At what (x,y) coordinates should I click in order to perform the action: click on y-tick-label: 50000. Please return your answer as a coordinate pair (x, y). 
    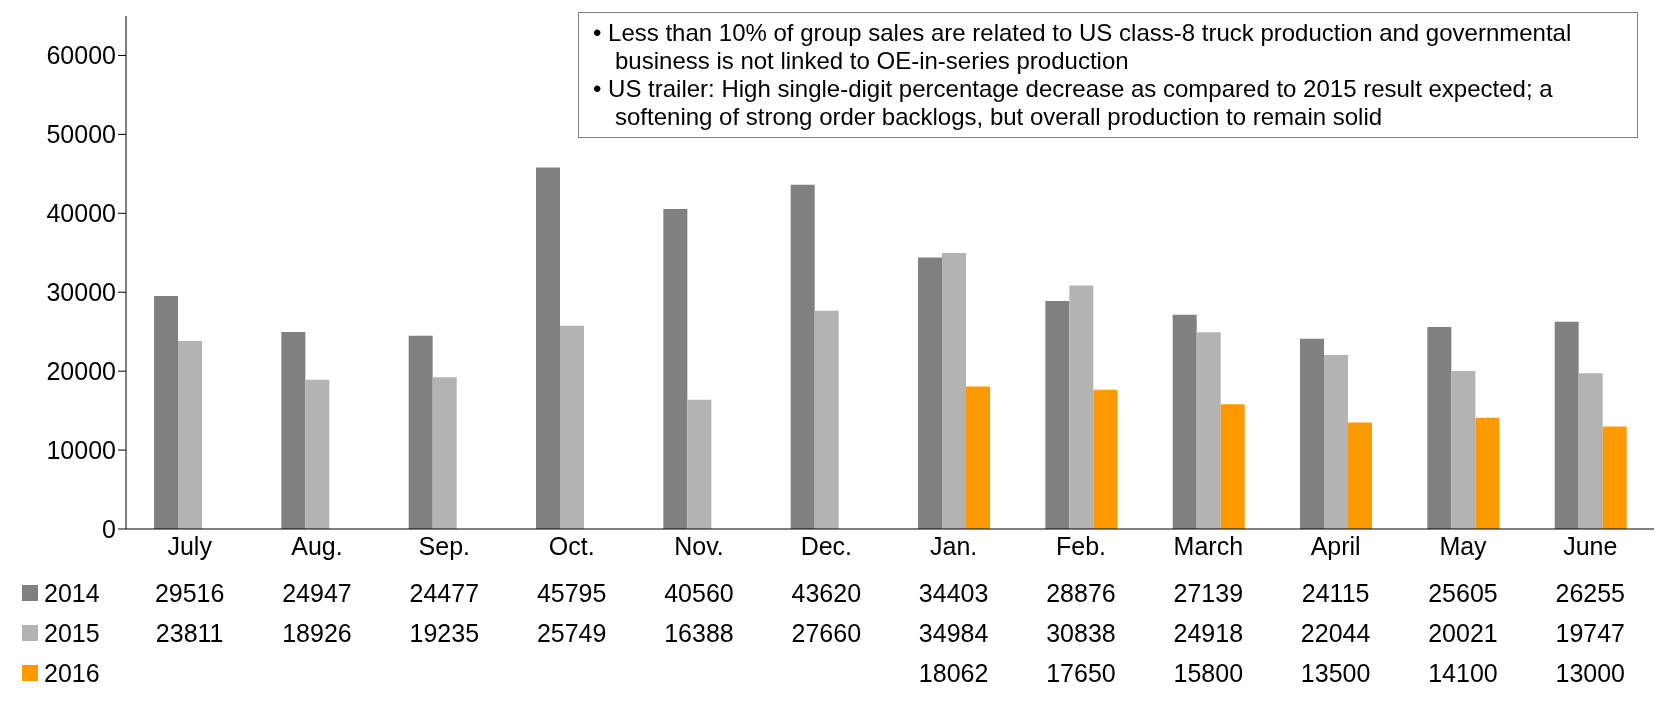
    Looking at the image, I should click on (81, 134).